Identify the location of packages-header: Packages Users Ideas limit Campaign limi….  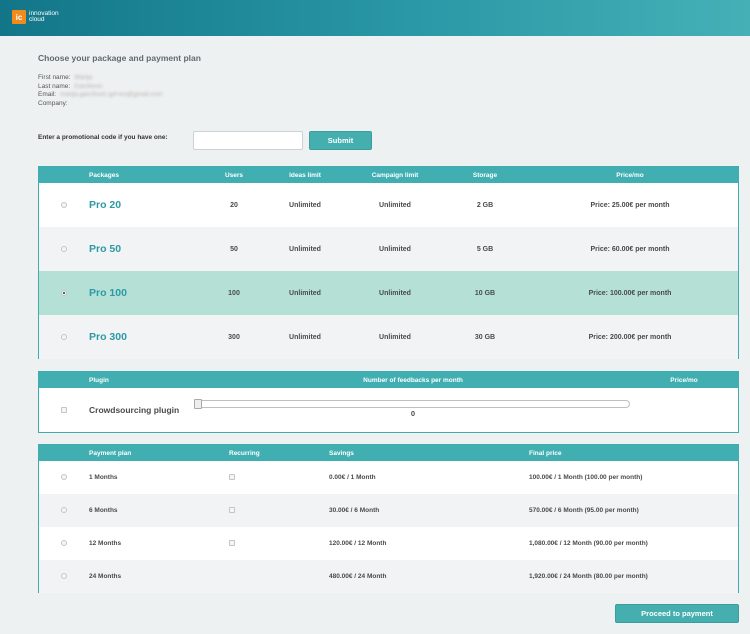
(388, 175).